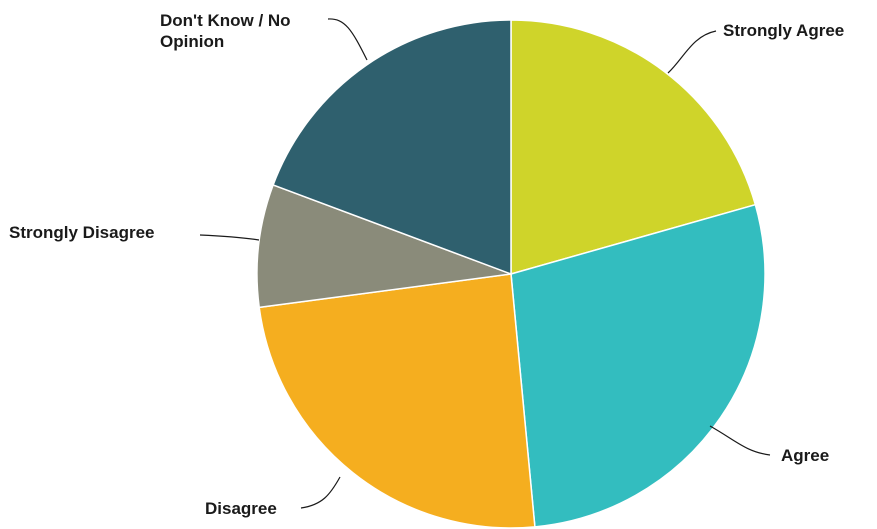  What do you see at coordinates (692, 52) in the screenshot?
I see `leader-line-strongly-agree` at bounding box center [692, 52].